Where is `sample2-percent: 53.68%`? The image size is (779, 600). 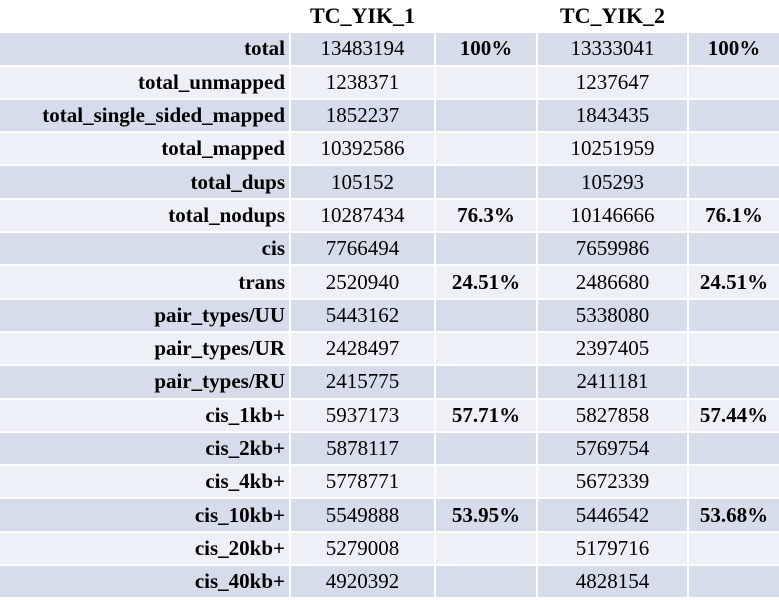 sample2-percent: 53.68% is located at coordinates (734, 516).